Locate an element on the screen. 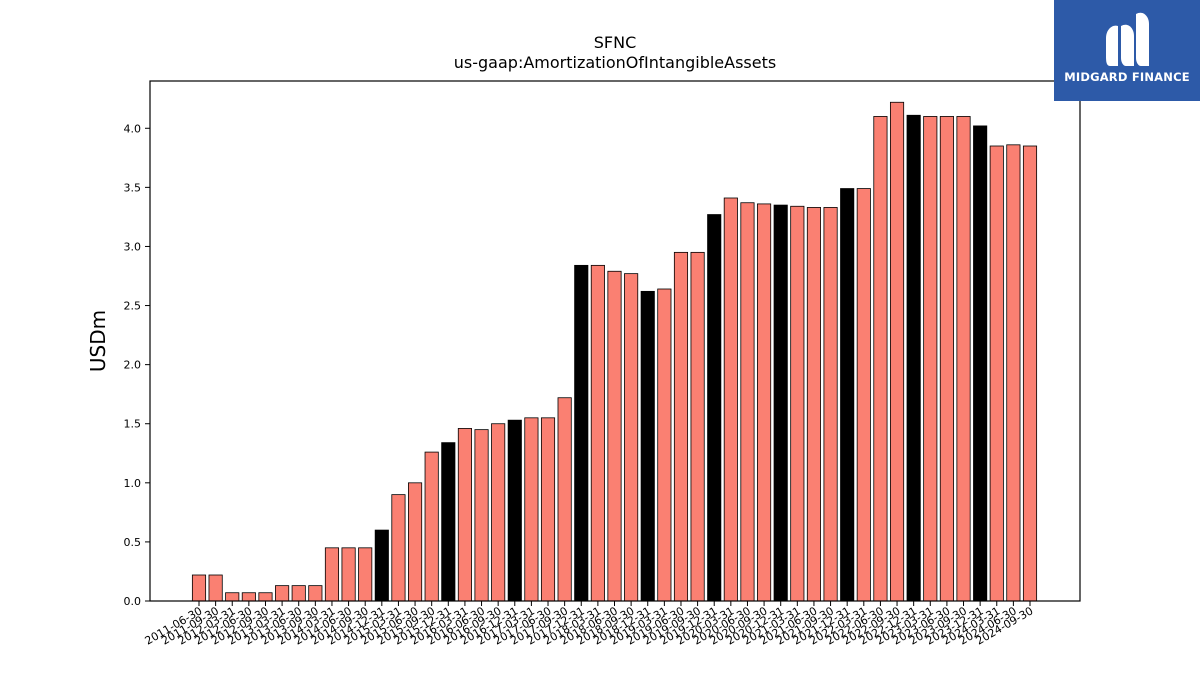  y-ticks-group: 0.0 0.5 1.0 1.5 2.0 2.5 3.0 3.5 4.0 is located at coordinates (137, 365).